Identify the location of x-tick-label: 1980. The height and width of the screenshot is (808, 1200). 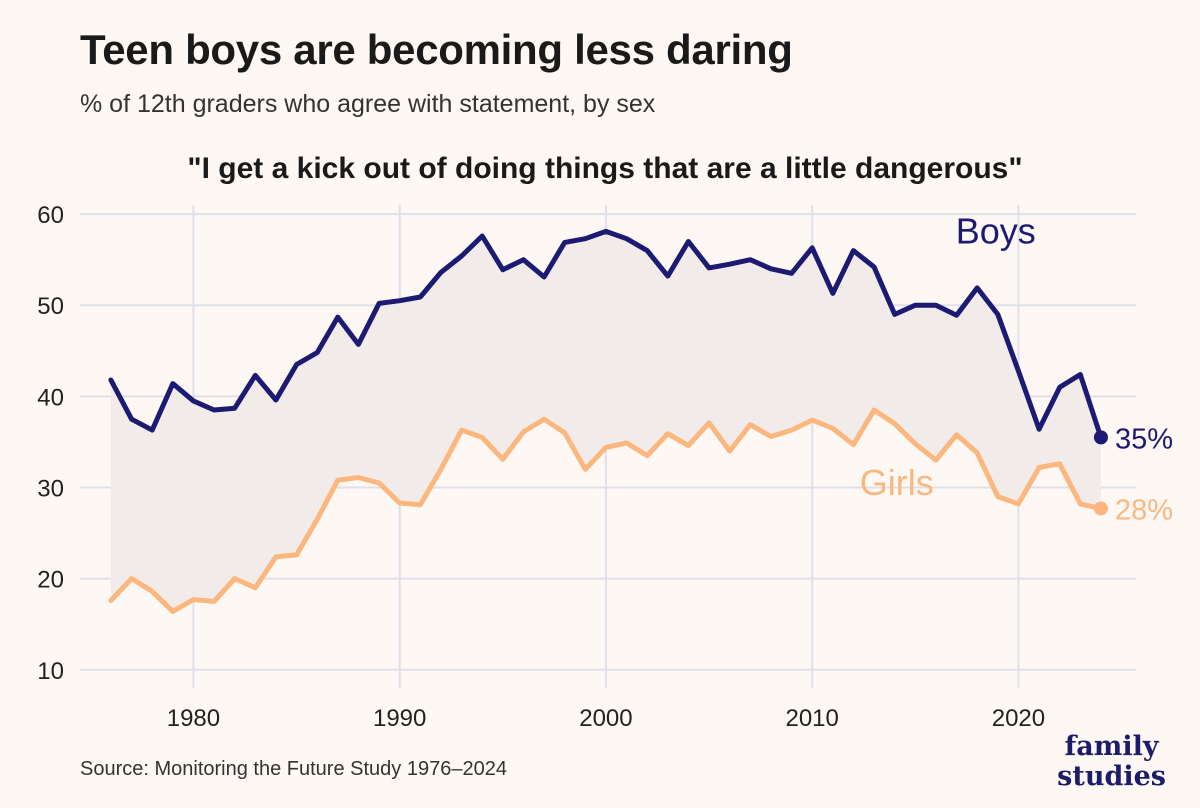
(193, 718).